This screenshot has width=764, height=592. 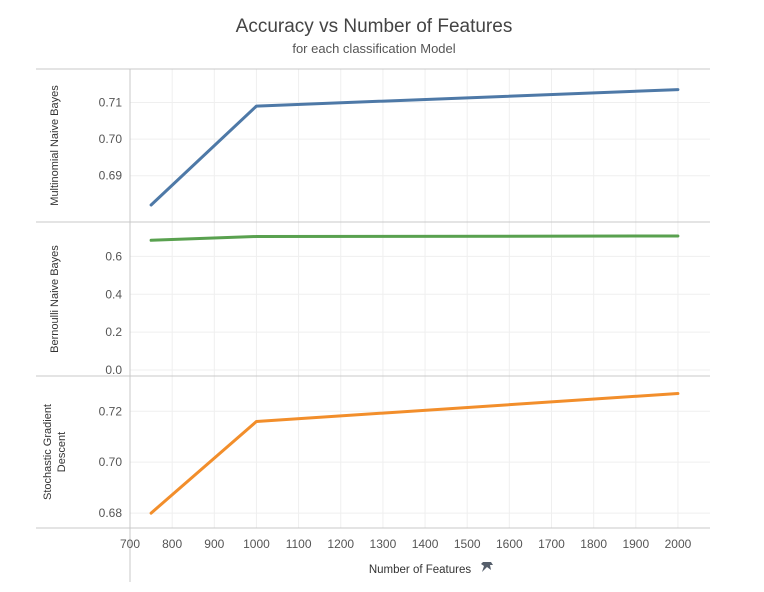 What do you see at coordinates (214, 544) in the screenshot?
I see `x-tick-label: 900` at bounding box center [214, 544].